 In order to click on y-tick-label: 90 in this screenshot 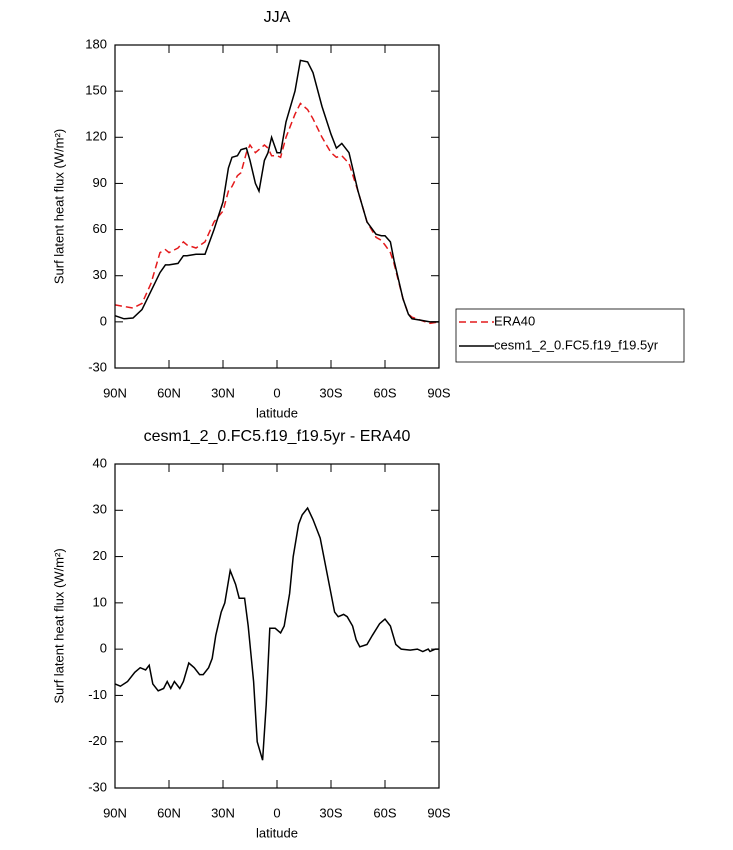, I will do `click(100, 182)`.